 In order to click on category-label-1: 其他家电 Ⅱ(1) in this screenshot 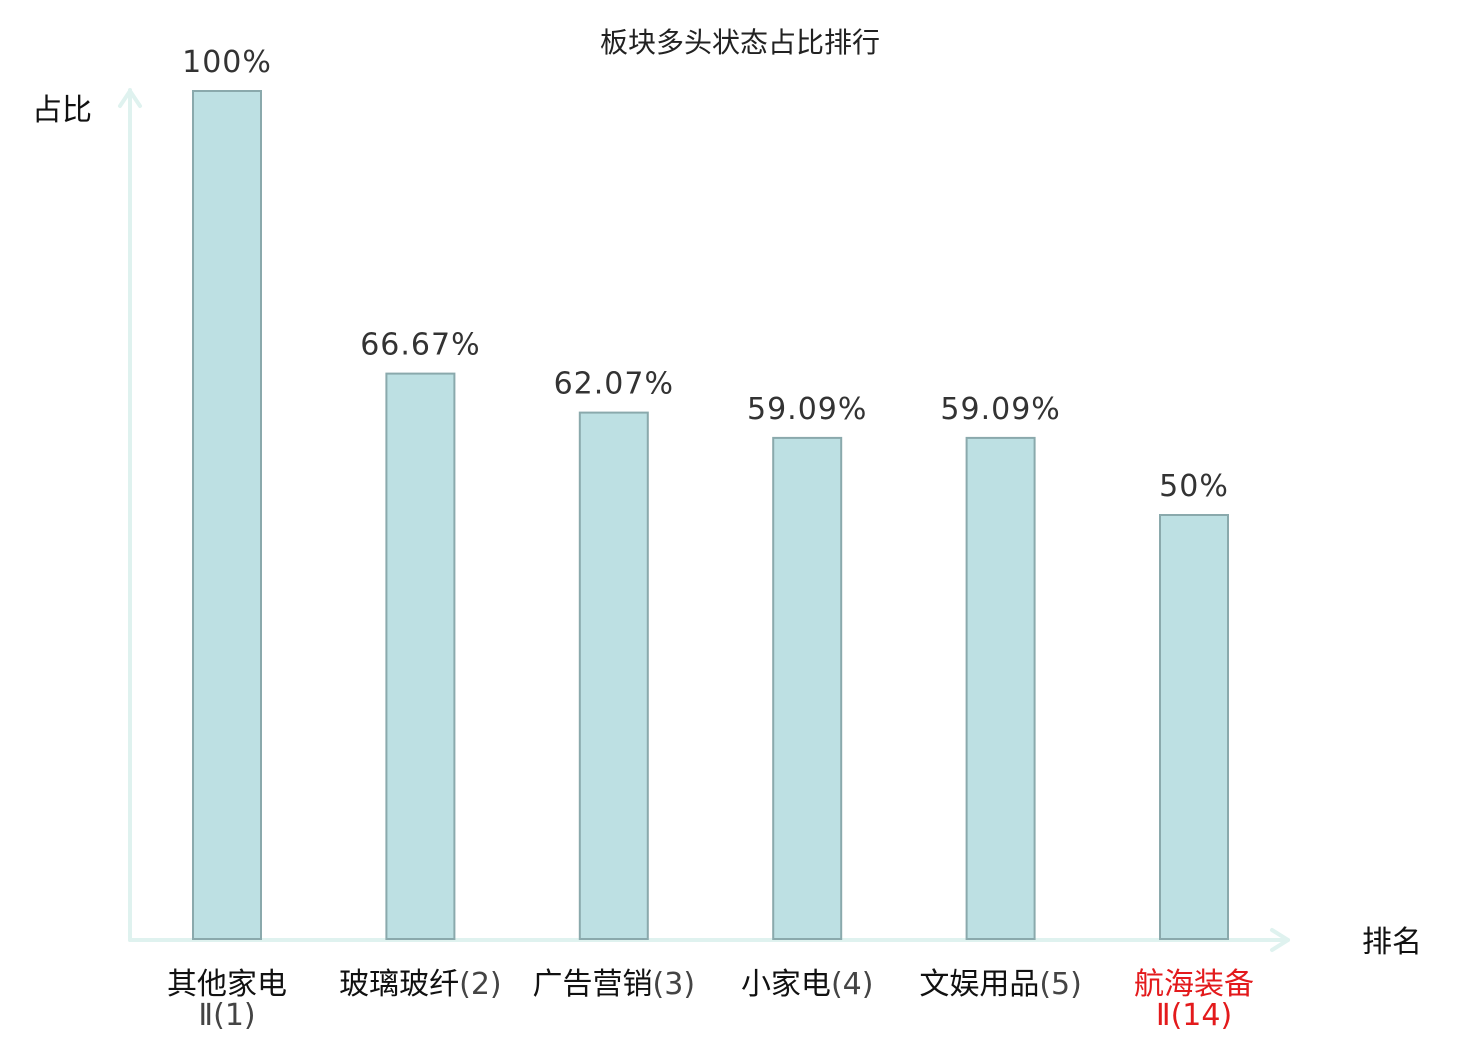, I will do `click(227, 1000)`.